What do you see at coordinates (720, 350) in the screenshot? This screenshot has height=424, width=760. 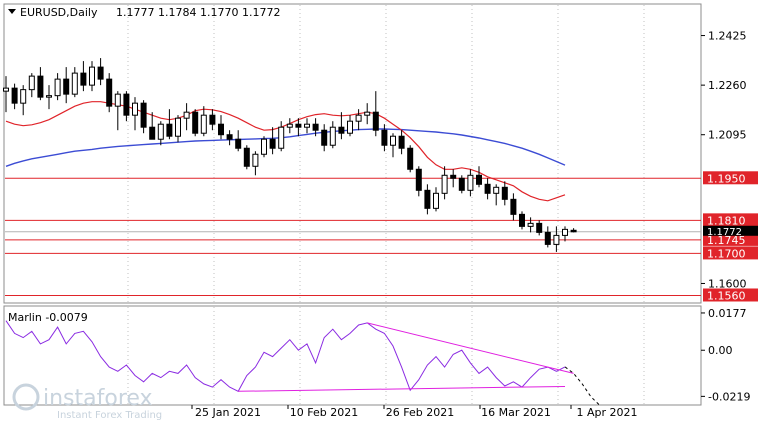 I see `marlin-tick-label: 0.00` at bounding box center [720, 350].